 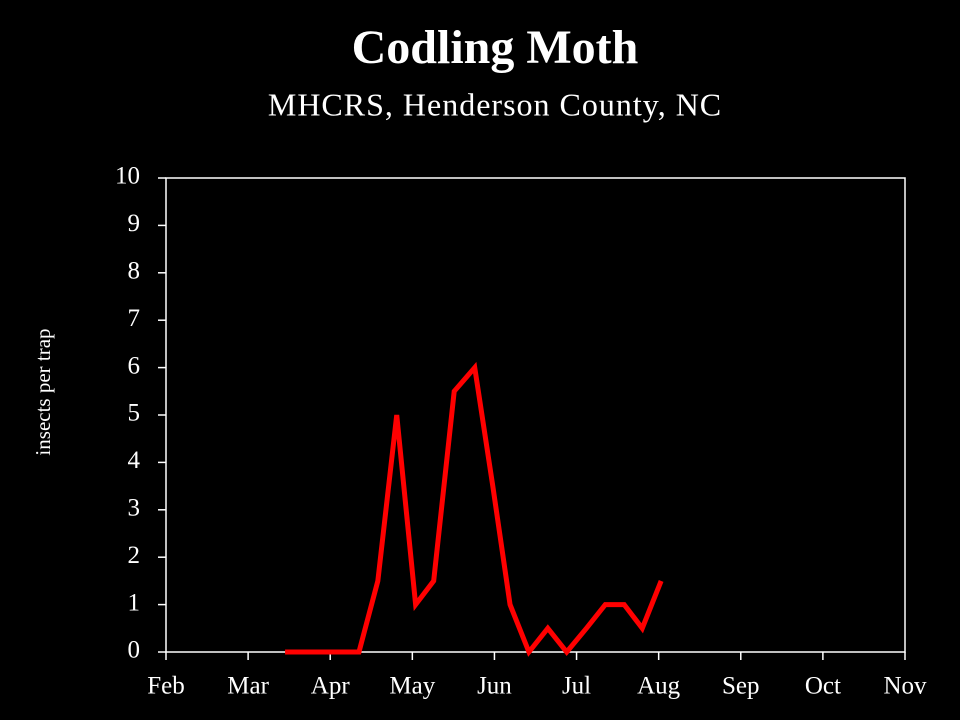 I want to click on chart-title: Codling Moth, so click(x=495, y=47).